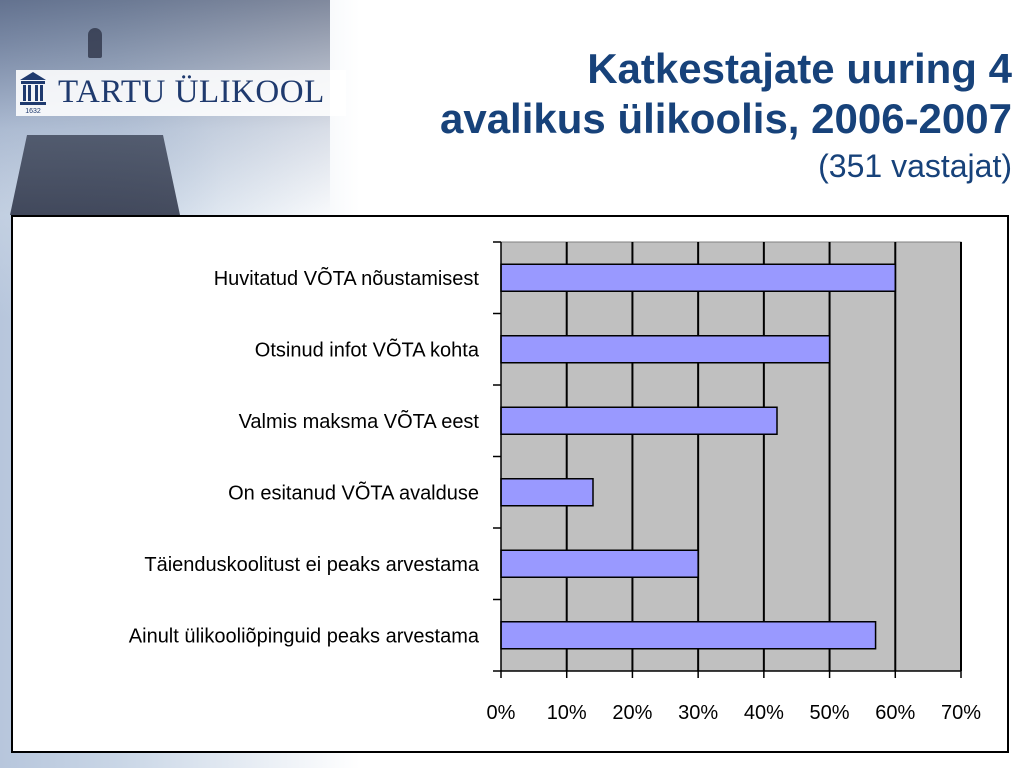 Image resolution: width=1024 pixels, height=770 pixels. What do you see at coordinates (764, 713) in the screenshot?
I see `x-tick-label: 40%` at bounding box center [764, 713].